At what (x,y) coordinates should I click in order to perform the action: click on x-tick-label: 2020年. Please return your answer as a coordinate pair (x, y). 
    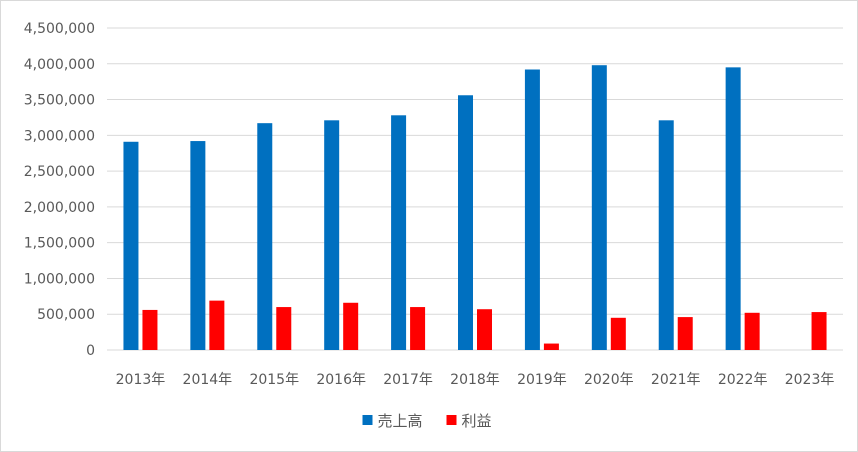
    Looking at the image, I should click on (609, 380).